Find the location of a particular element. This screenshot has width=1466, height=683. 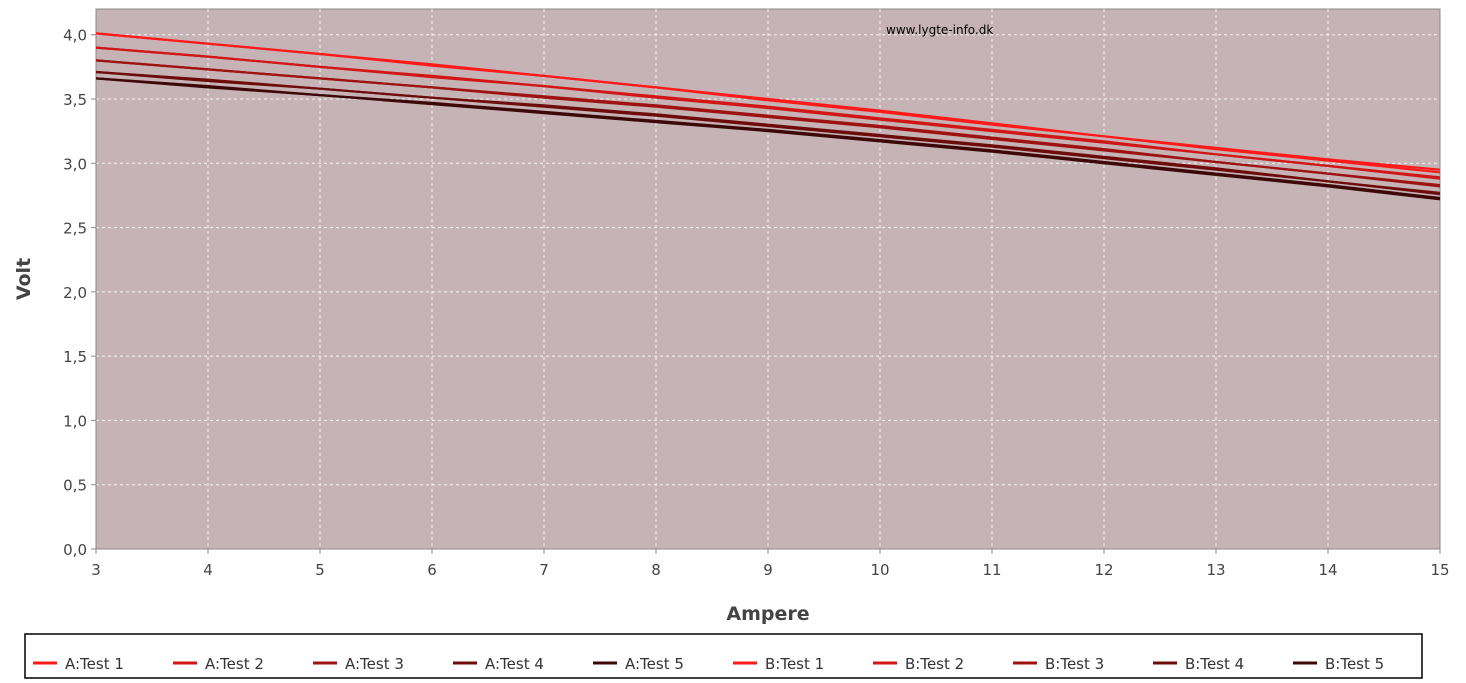

x-tick-label: 5 is located at coordinates (320, 570).